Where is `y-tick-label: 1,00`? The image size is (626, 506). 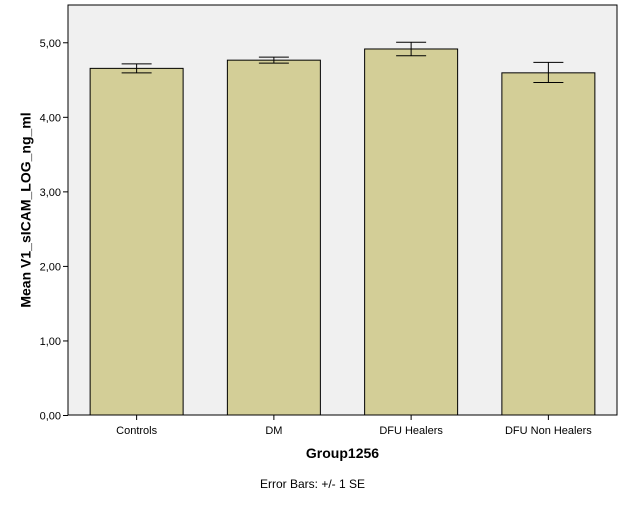
y-tick-label: 1,00 is located at coordinates (50, 342).